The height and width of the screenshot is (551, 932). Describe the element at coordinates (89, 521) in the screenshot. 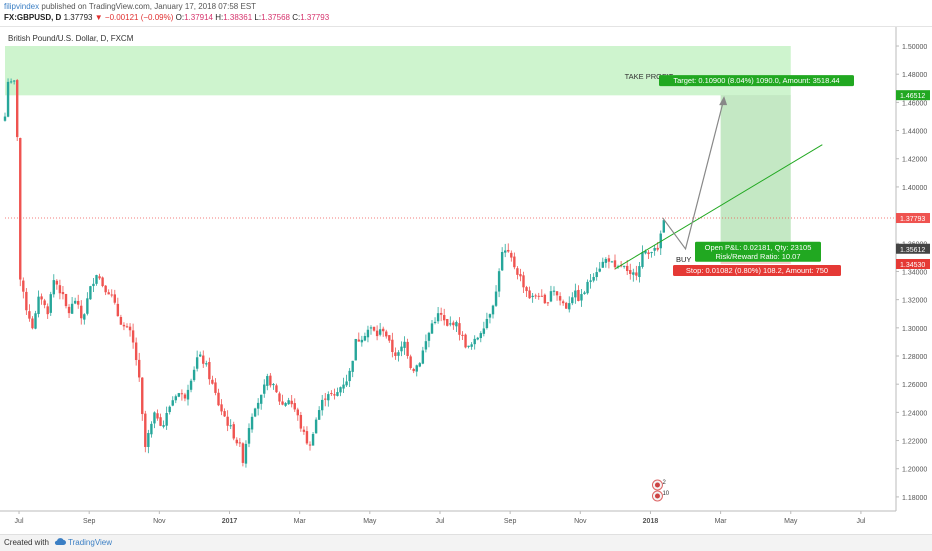

I see `time-tick-label: Sep` at that location.